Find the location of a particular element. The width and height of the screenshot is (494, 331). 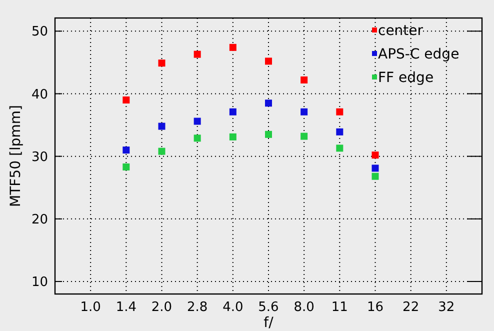

x-tick-label: 4.0 is located at coordinates (233, 307).